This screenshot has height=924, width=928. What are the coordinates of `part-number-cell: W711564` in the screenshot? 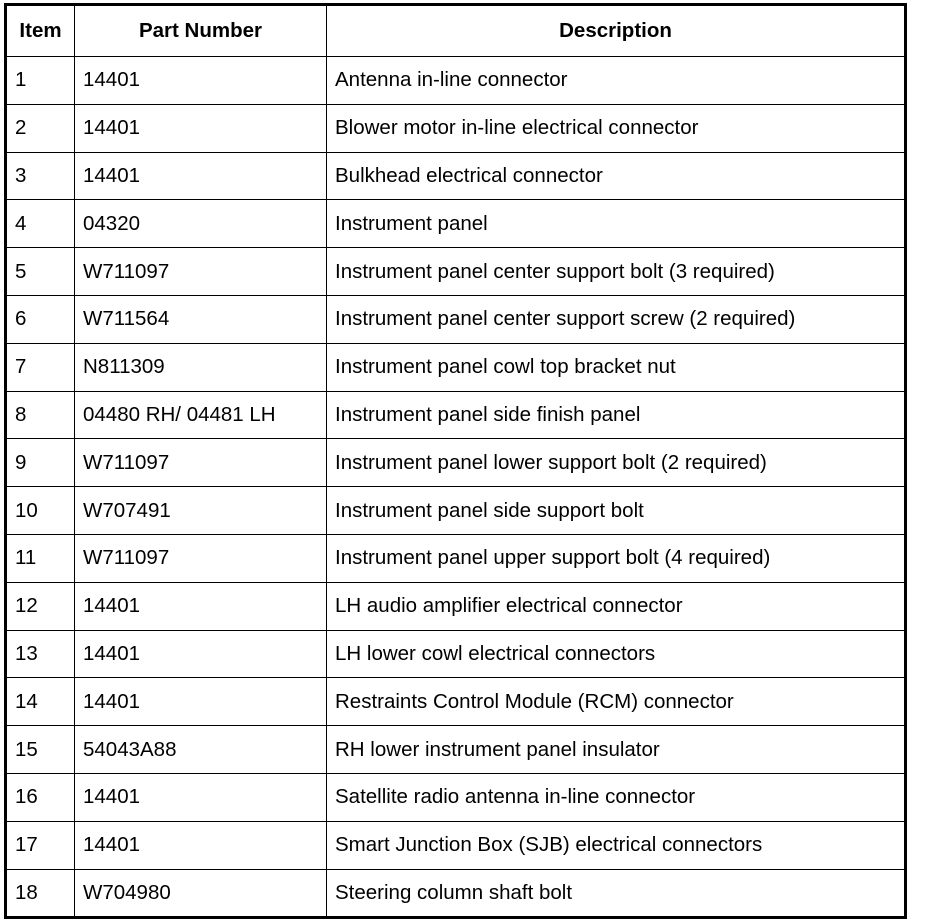 It's located at (200, 319).